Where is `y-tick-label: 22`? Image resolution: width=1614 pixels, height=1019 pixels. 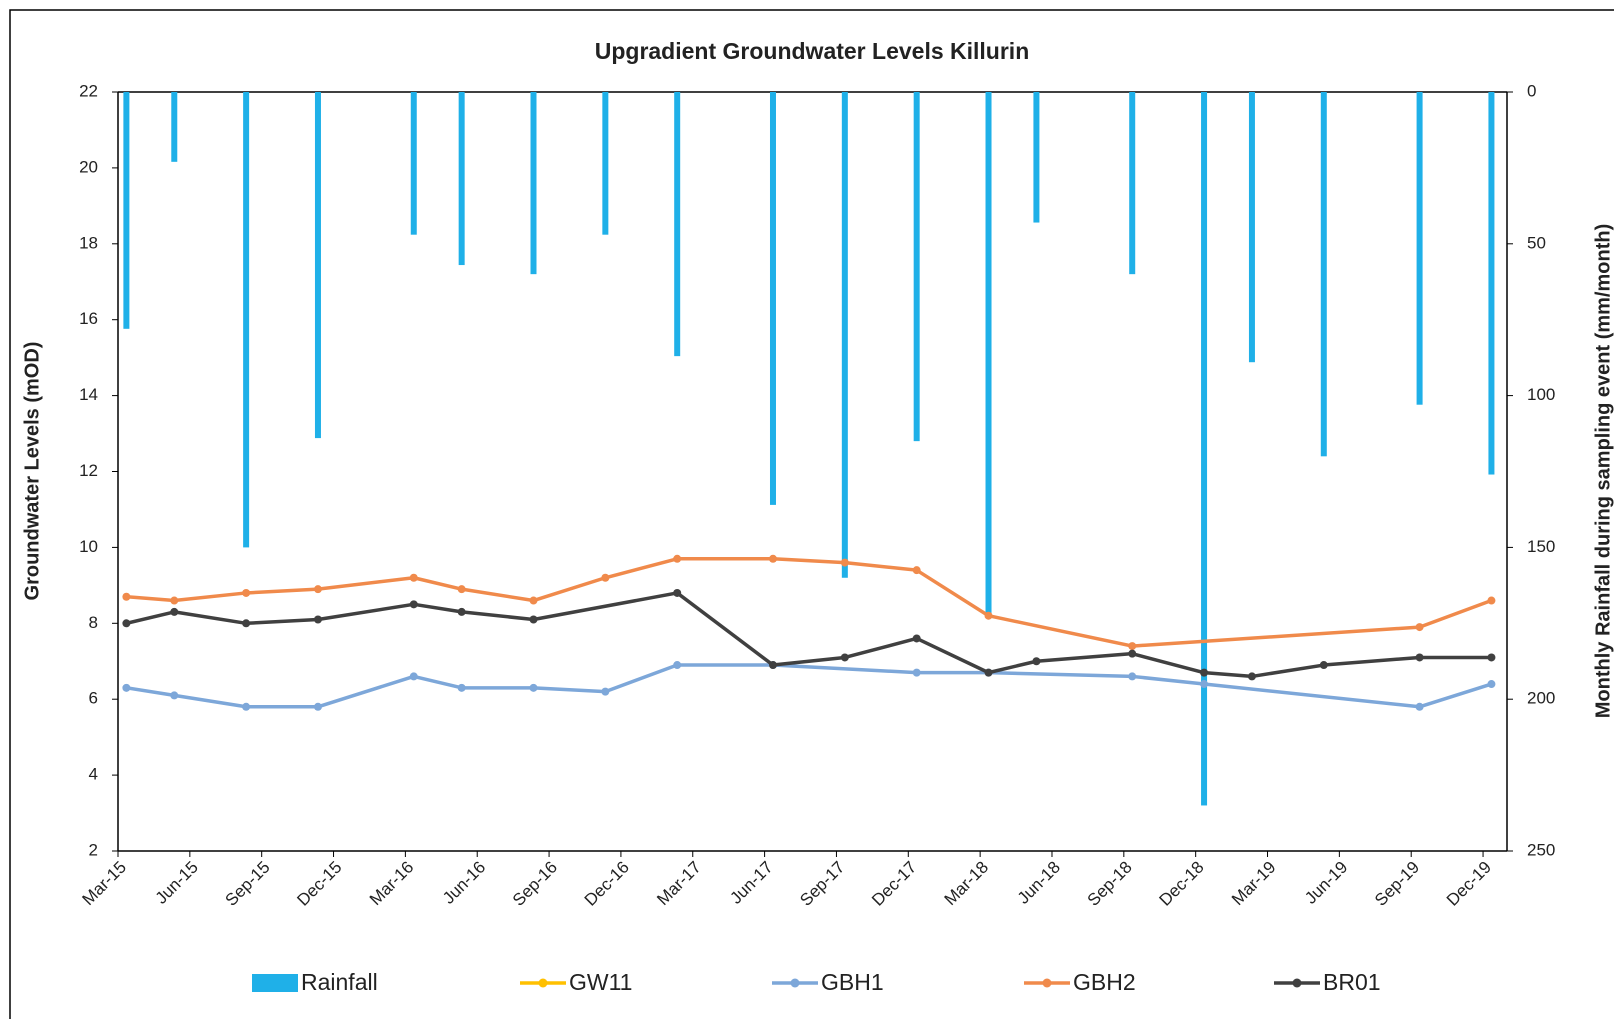
y-tick-label: 22 is located at coordinates (88, 90).